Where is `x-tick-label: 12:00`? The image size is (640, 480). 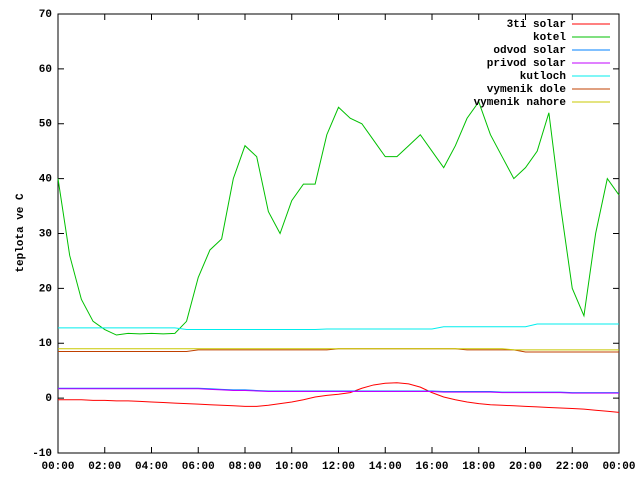 x-tick-label: 12:00 is located at coordinates (338, 467).